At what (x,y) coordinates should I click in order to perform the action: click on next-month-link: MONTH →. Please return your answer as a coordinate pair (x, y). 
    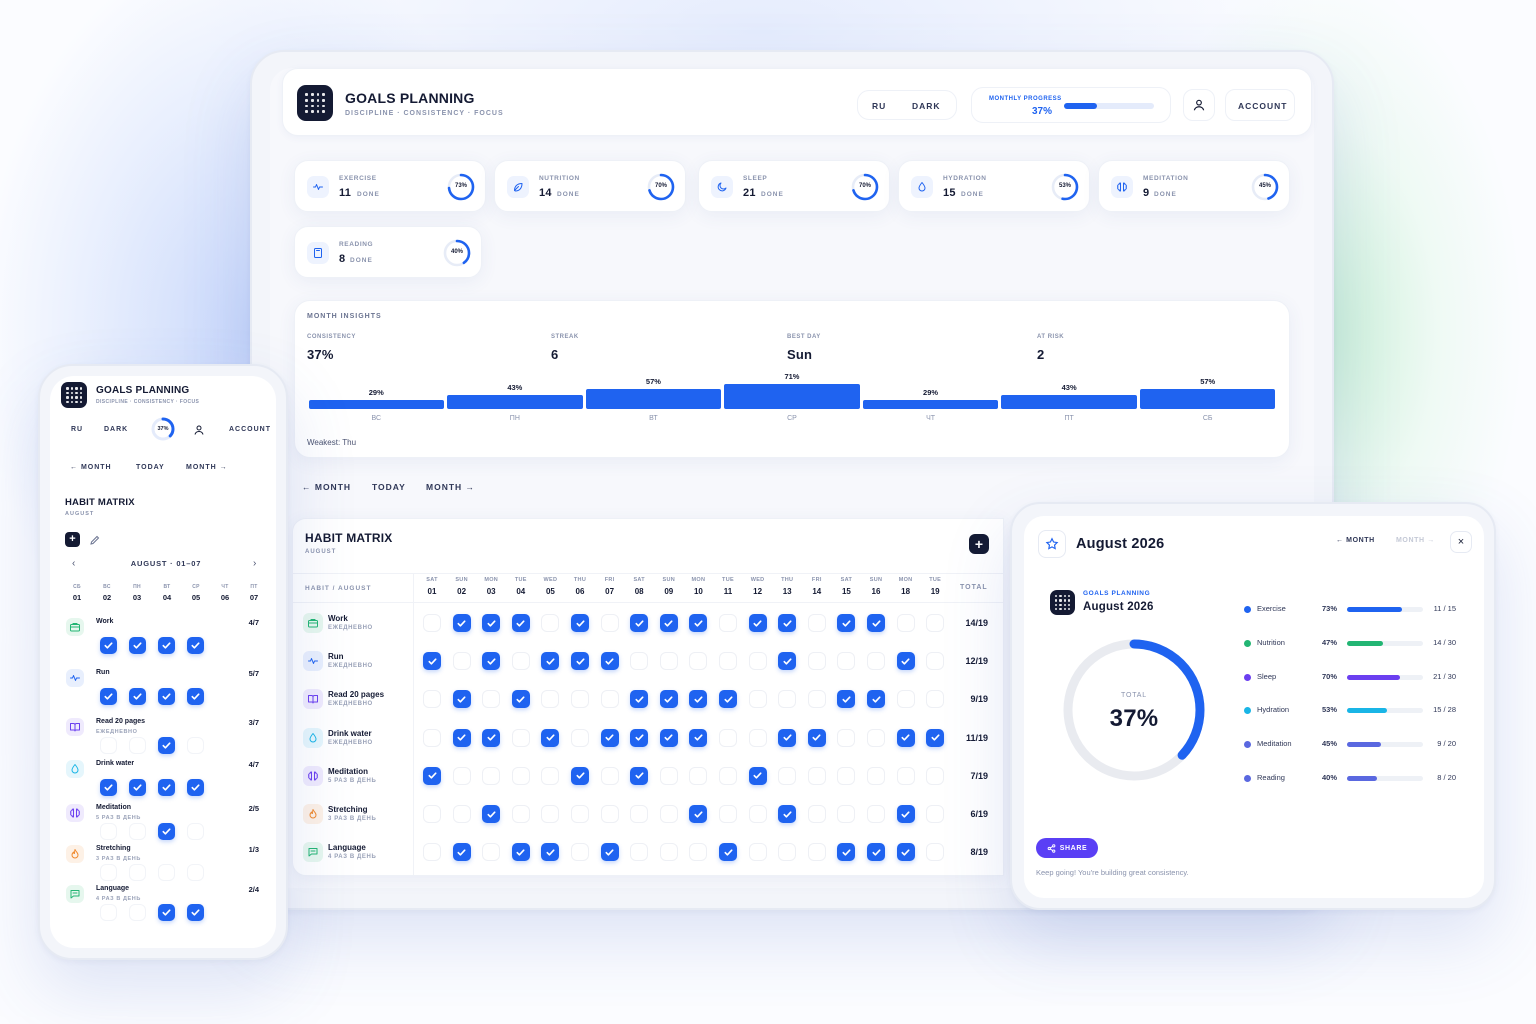
    Looking at the image, I should click on (451, 487).